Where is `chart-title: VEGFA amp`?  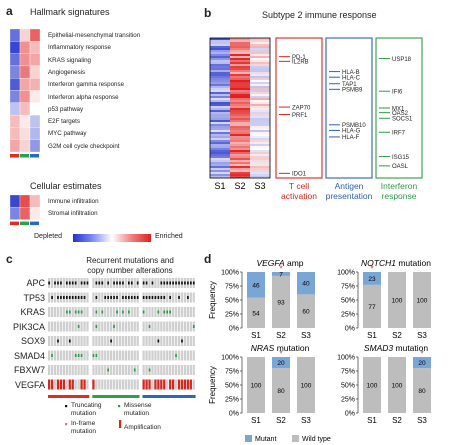
chart-title: VEGFA amp is located at coordinates (279, 263).